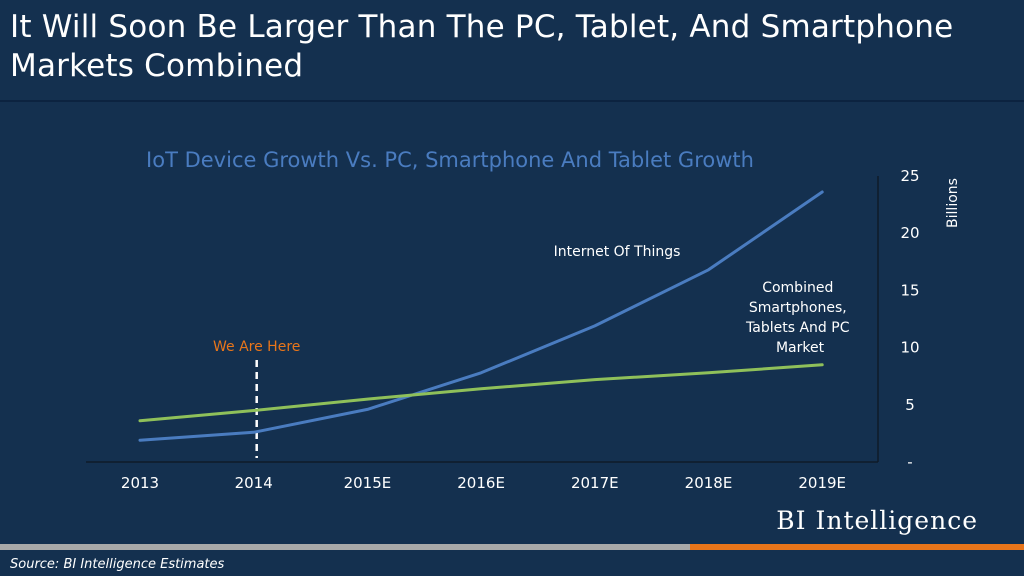  What do you see at coordinates (481, 393) in the screenshot?
I see `series-line-combined` at bounding box center [481, 393].